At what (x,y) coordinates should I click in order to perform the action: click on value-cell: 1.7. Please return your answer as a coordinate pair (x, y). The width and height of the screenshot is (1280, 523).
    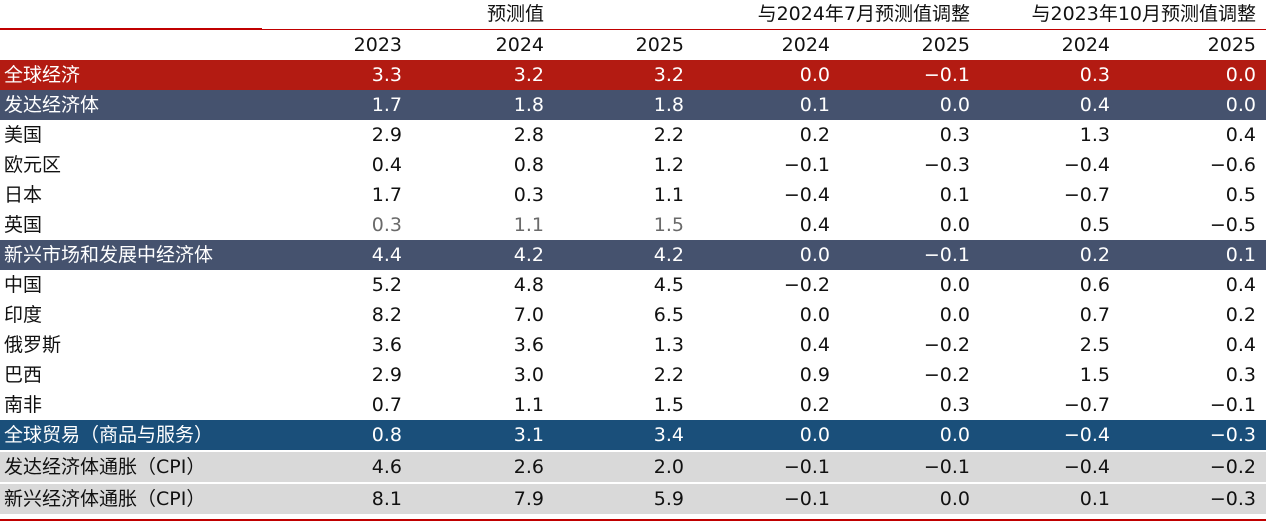
    Looking at the image, I should click on (337, 105).